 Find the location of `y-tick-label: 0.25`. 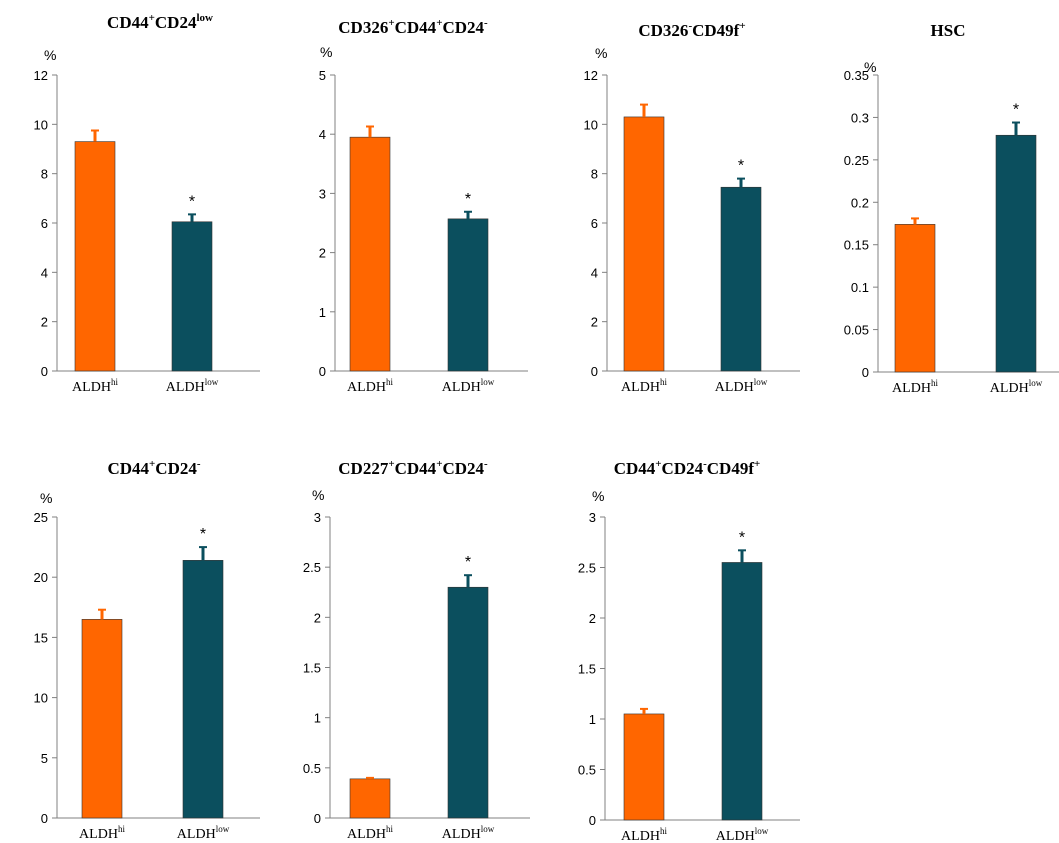

y-tick-label: 0.25 is located at coordinates (856, 160).